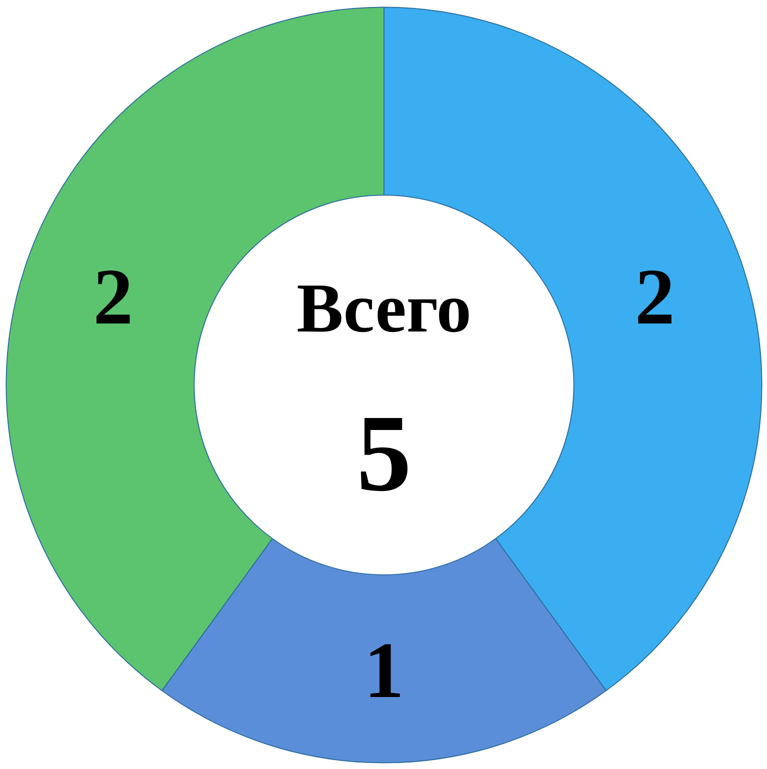 Image resolution: width=767 pixels, height=769 pixels. Describe the element at coordinates (384, 309) in the screenshot. I see `text: Всего` at that location.